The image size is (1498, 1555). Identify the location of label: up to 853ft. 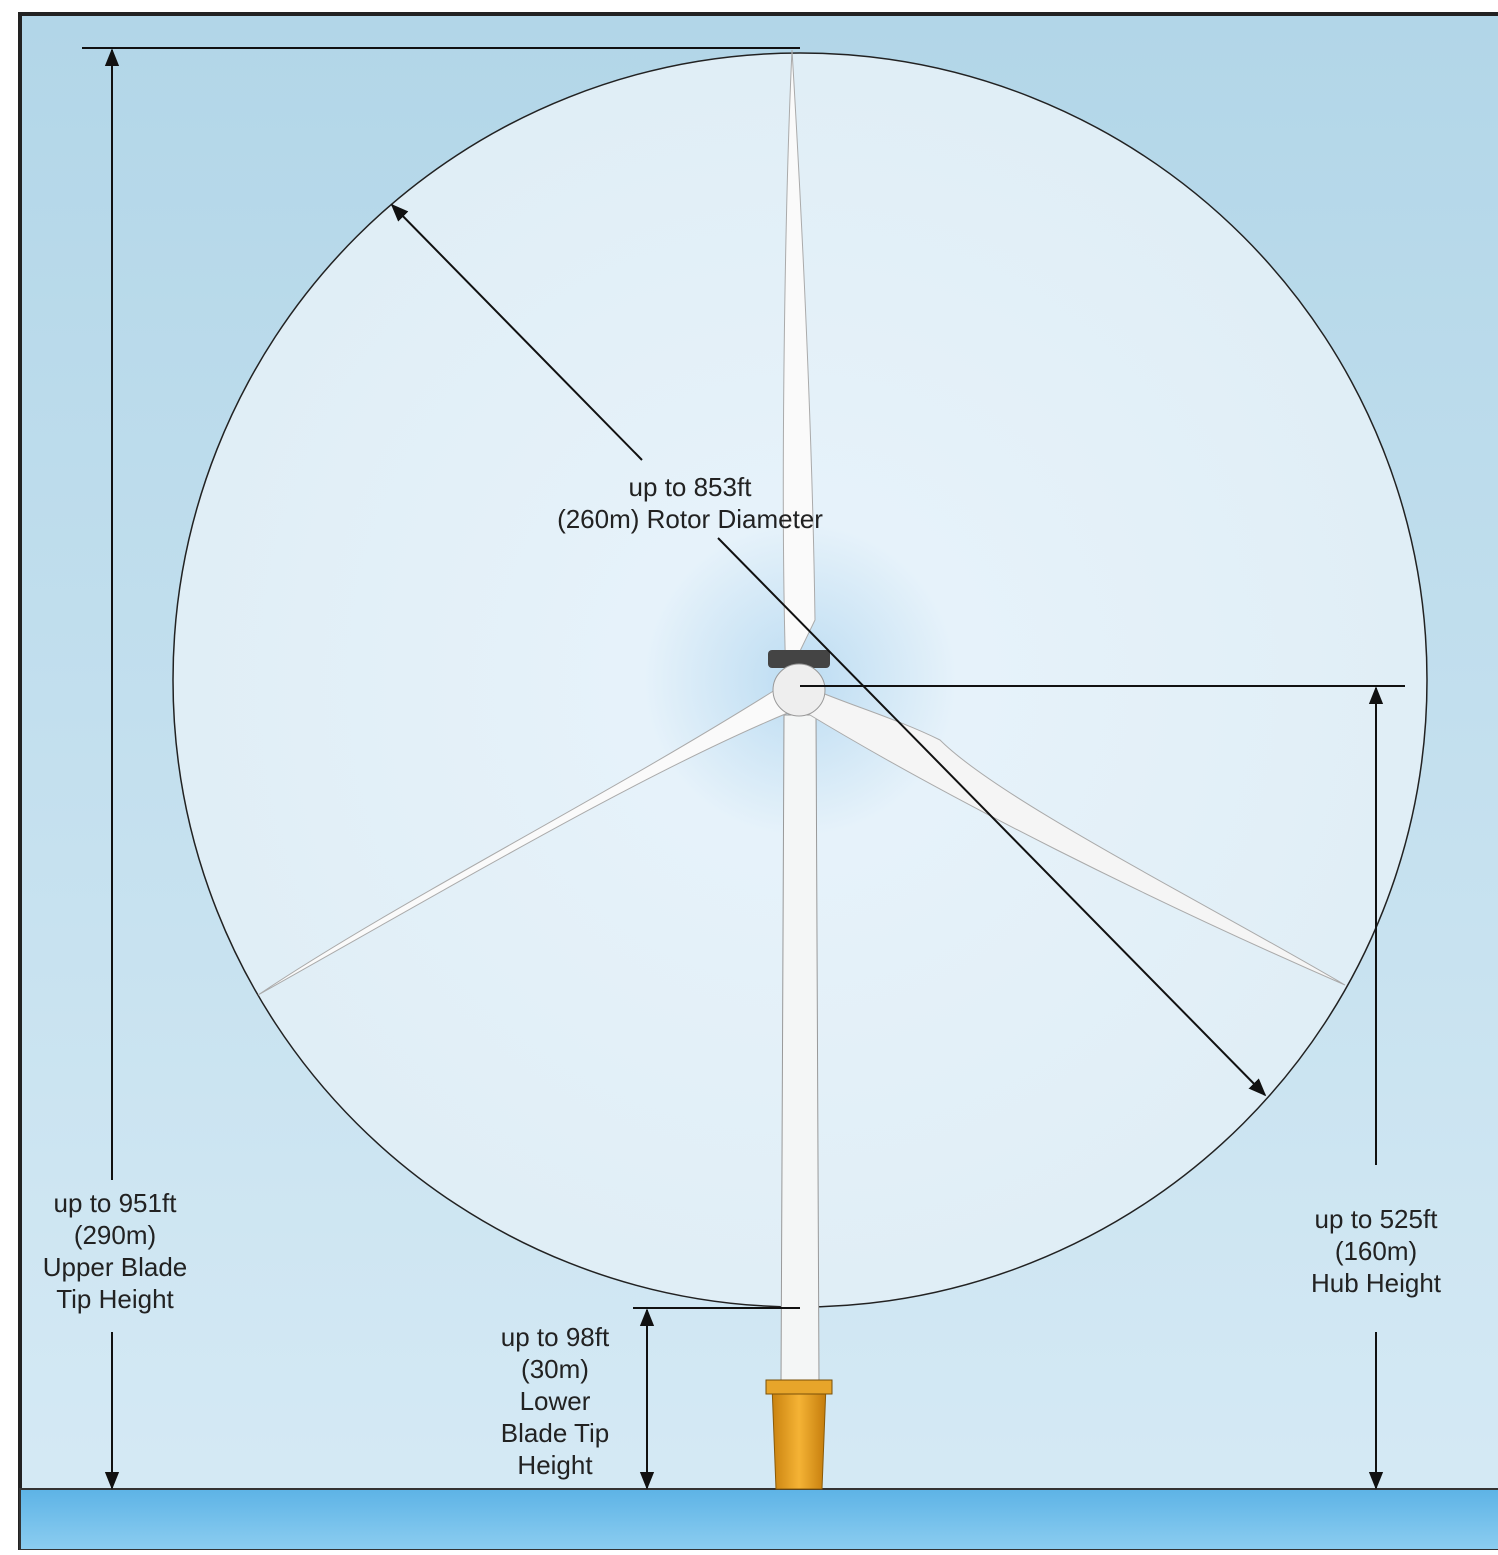
(691, 487).